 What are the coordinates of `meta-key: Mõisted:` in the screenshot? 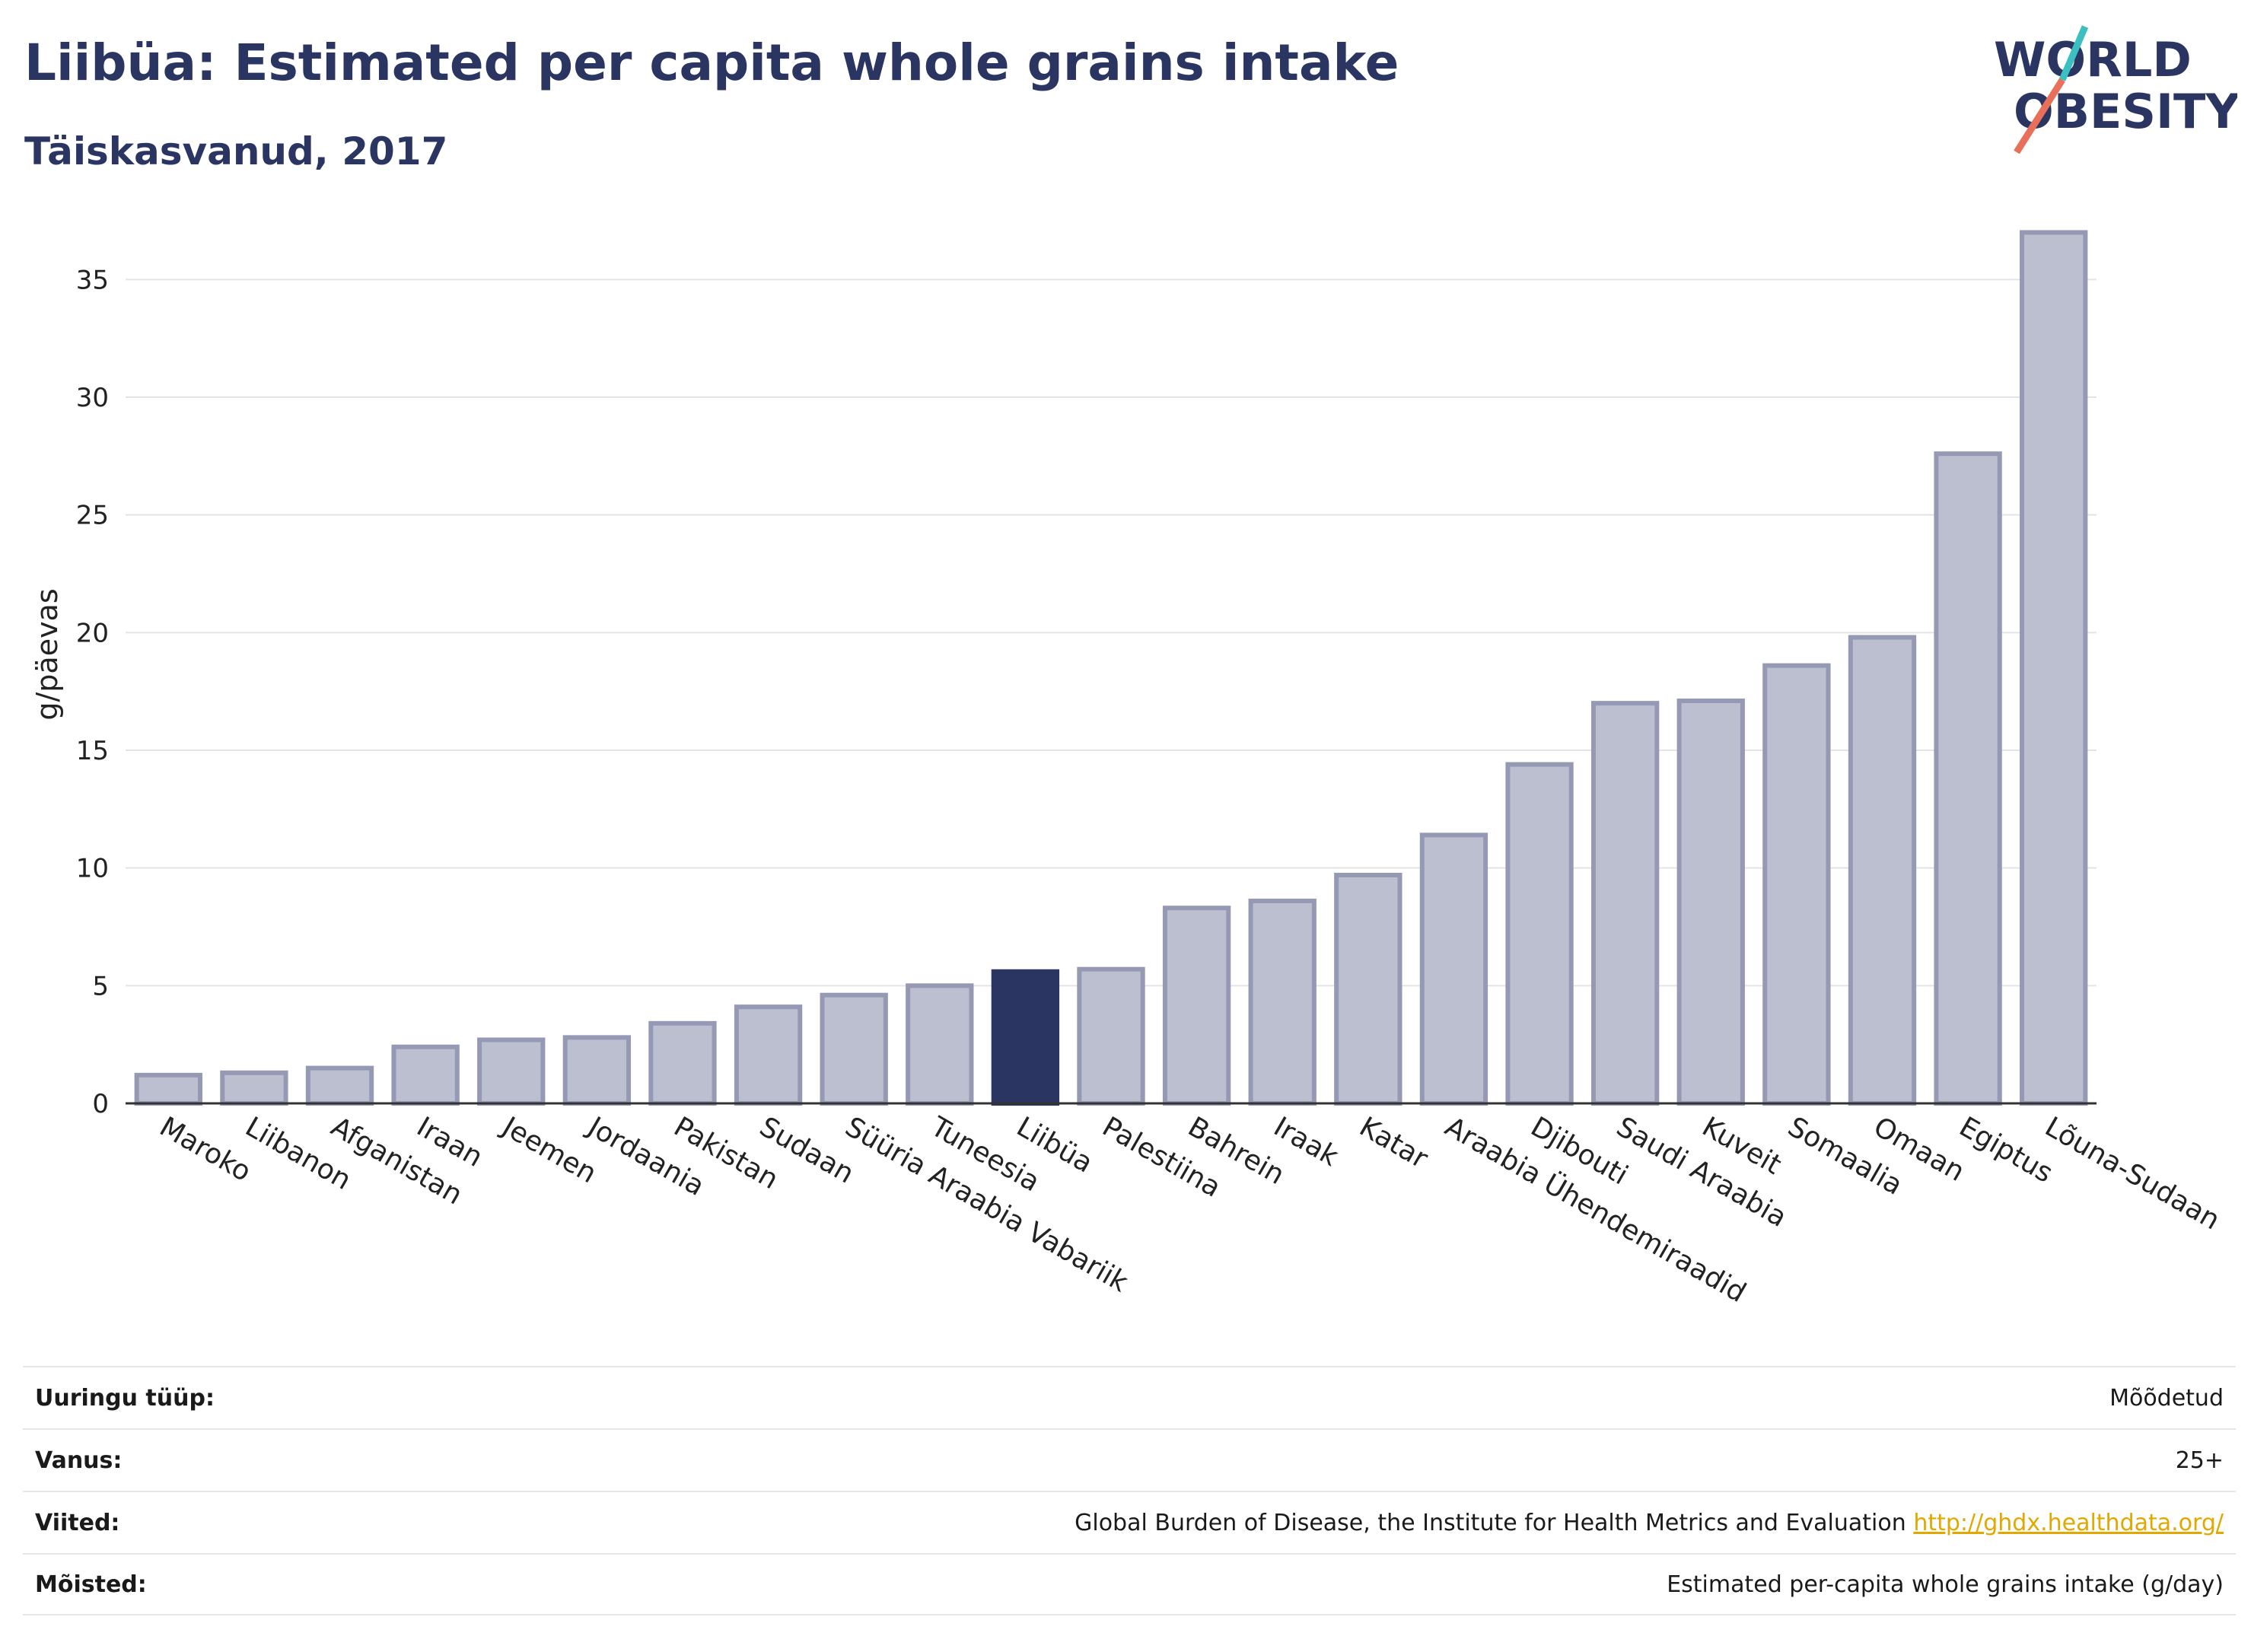 It's located at (91, 1584).